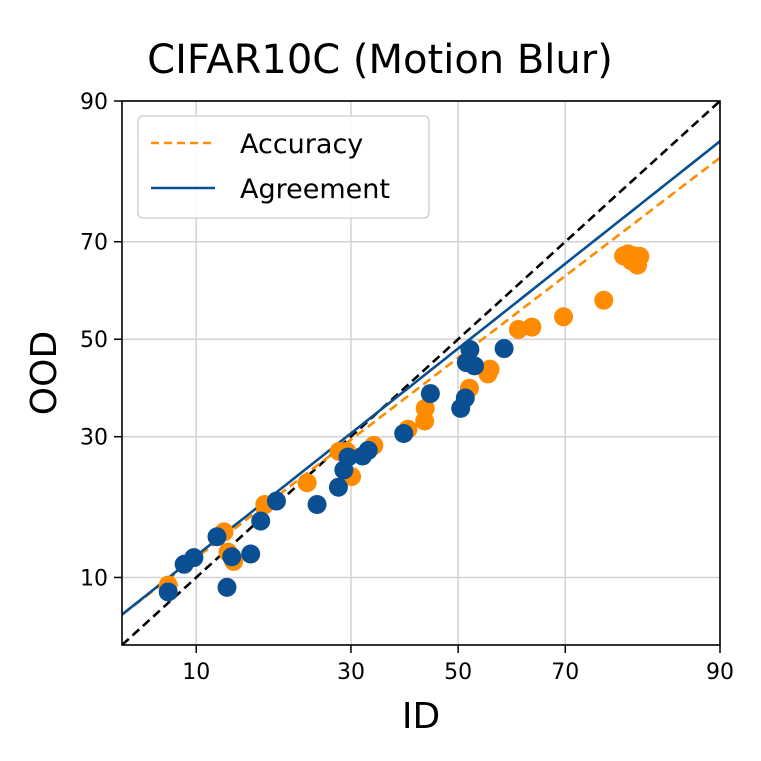  What do you see at coordinates (94, 578) in the screenshot?
I see `y-tick-label: 10` at bounding box center [94, 578].